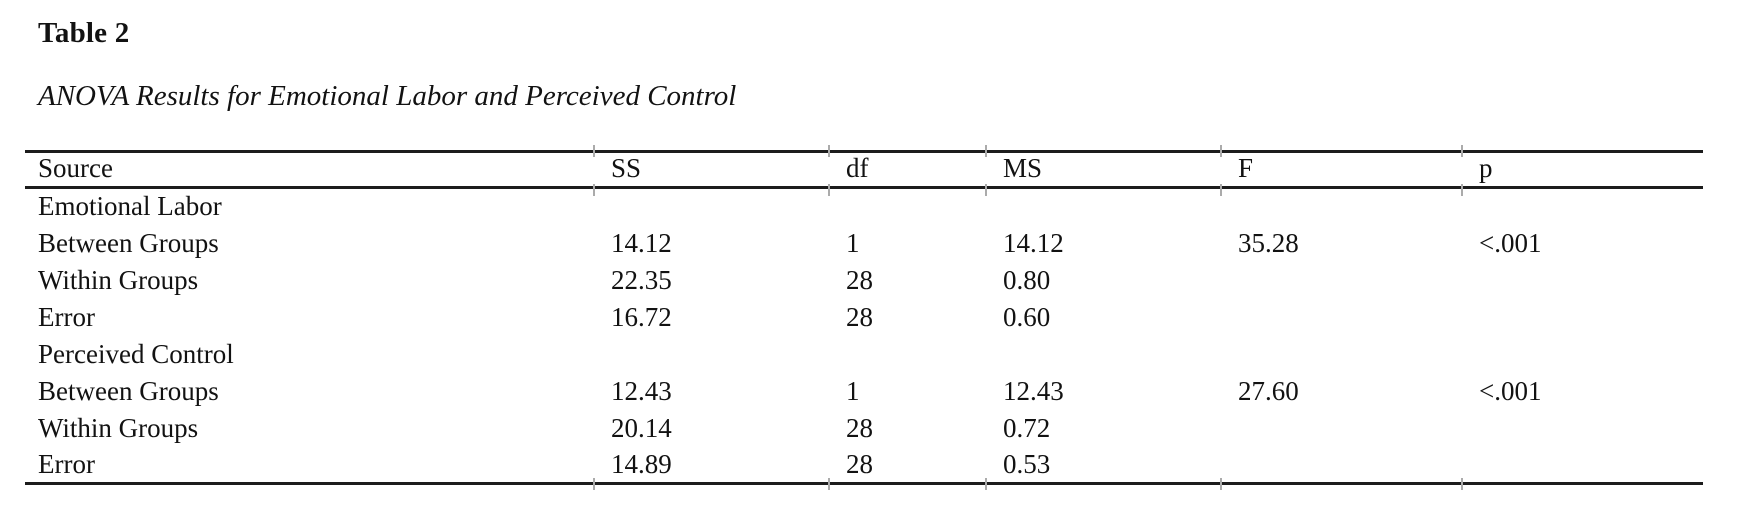 The height and width of the screenshot is (512, 1755). What do you see at coordinates (84, 33) in the screenshot?
I see `table-number: Table 2` at bounding box center [84, 33].